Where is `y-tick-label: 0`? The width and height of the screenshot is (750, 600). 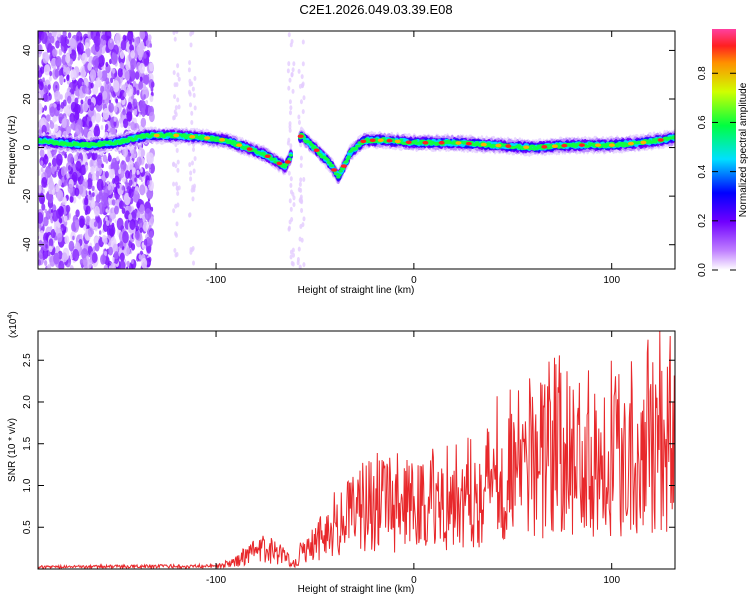
y-tick-label: 0 is located at coordinates (27, 147).